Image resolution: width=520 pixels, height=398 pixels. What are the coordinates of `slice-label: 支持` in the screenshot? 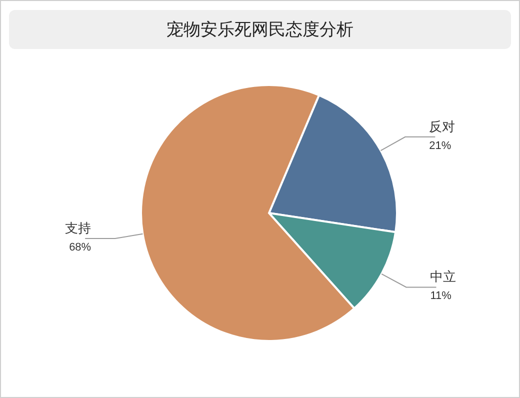 It's located at (78, 228).